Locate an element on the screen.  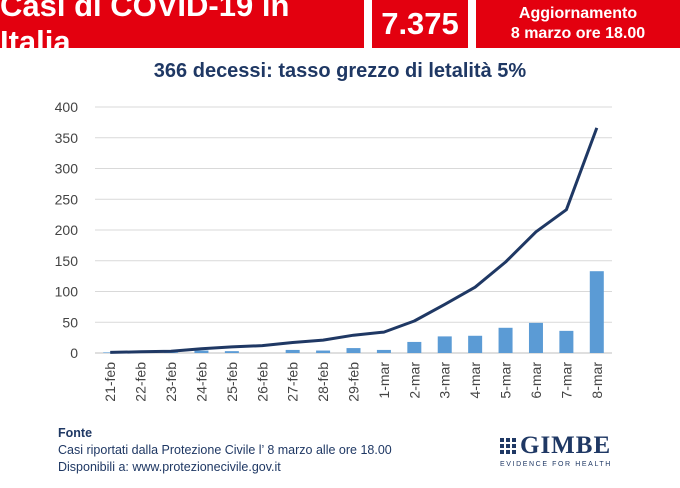
logo-tagline: EVIDENCE FOR HEALTH is located at coordinates (556, 464).